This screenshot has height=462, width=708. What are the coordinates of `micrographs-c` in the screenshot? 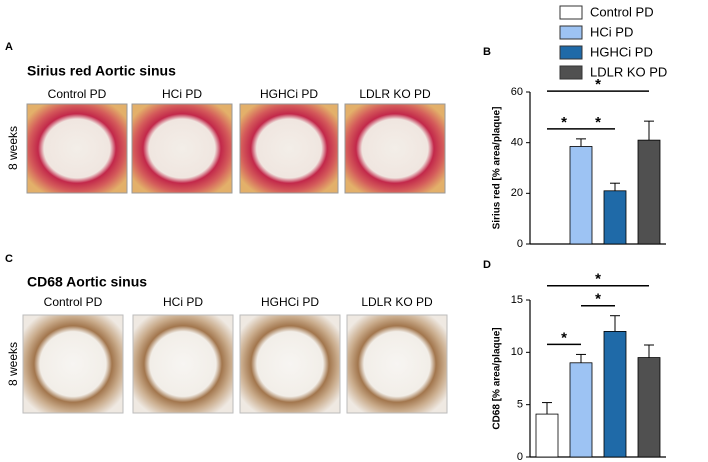 It's located at (235, 364).